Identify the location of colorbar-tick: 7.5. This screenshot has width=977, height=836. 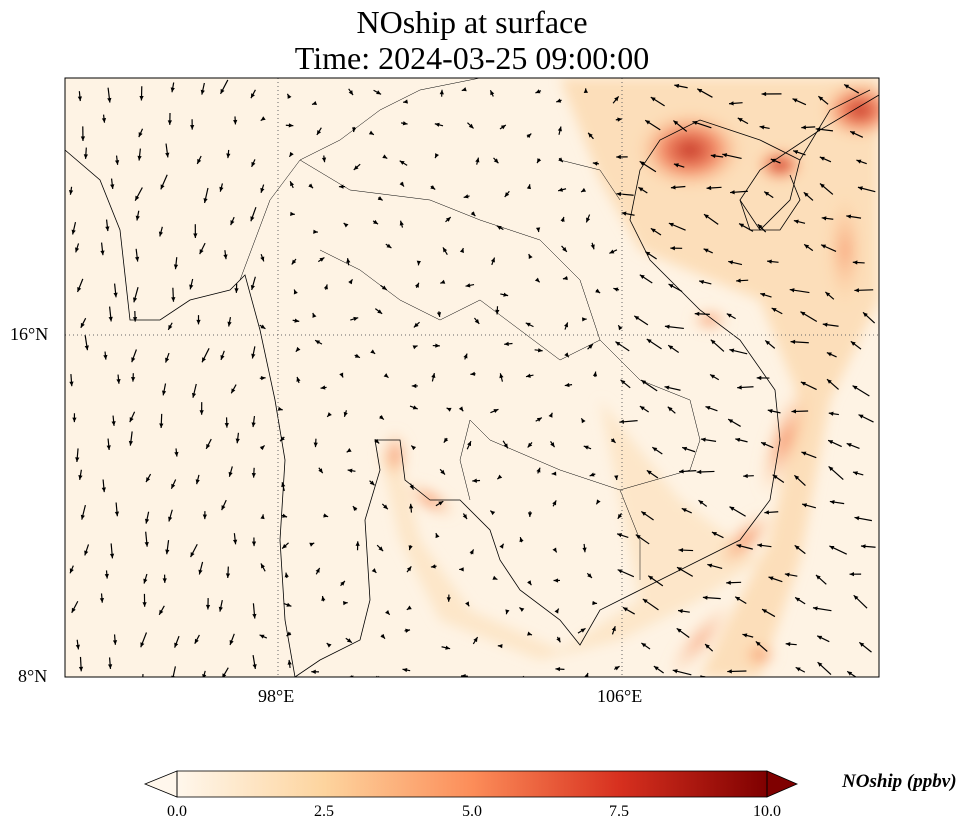
(619, 811).